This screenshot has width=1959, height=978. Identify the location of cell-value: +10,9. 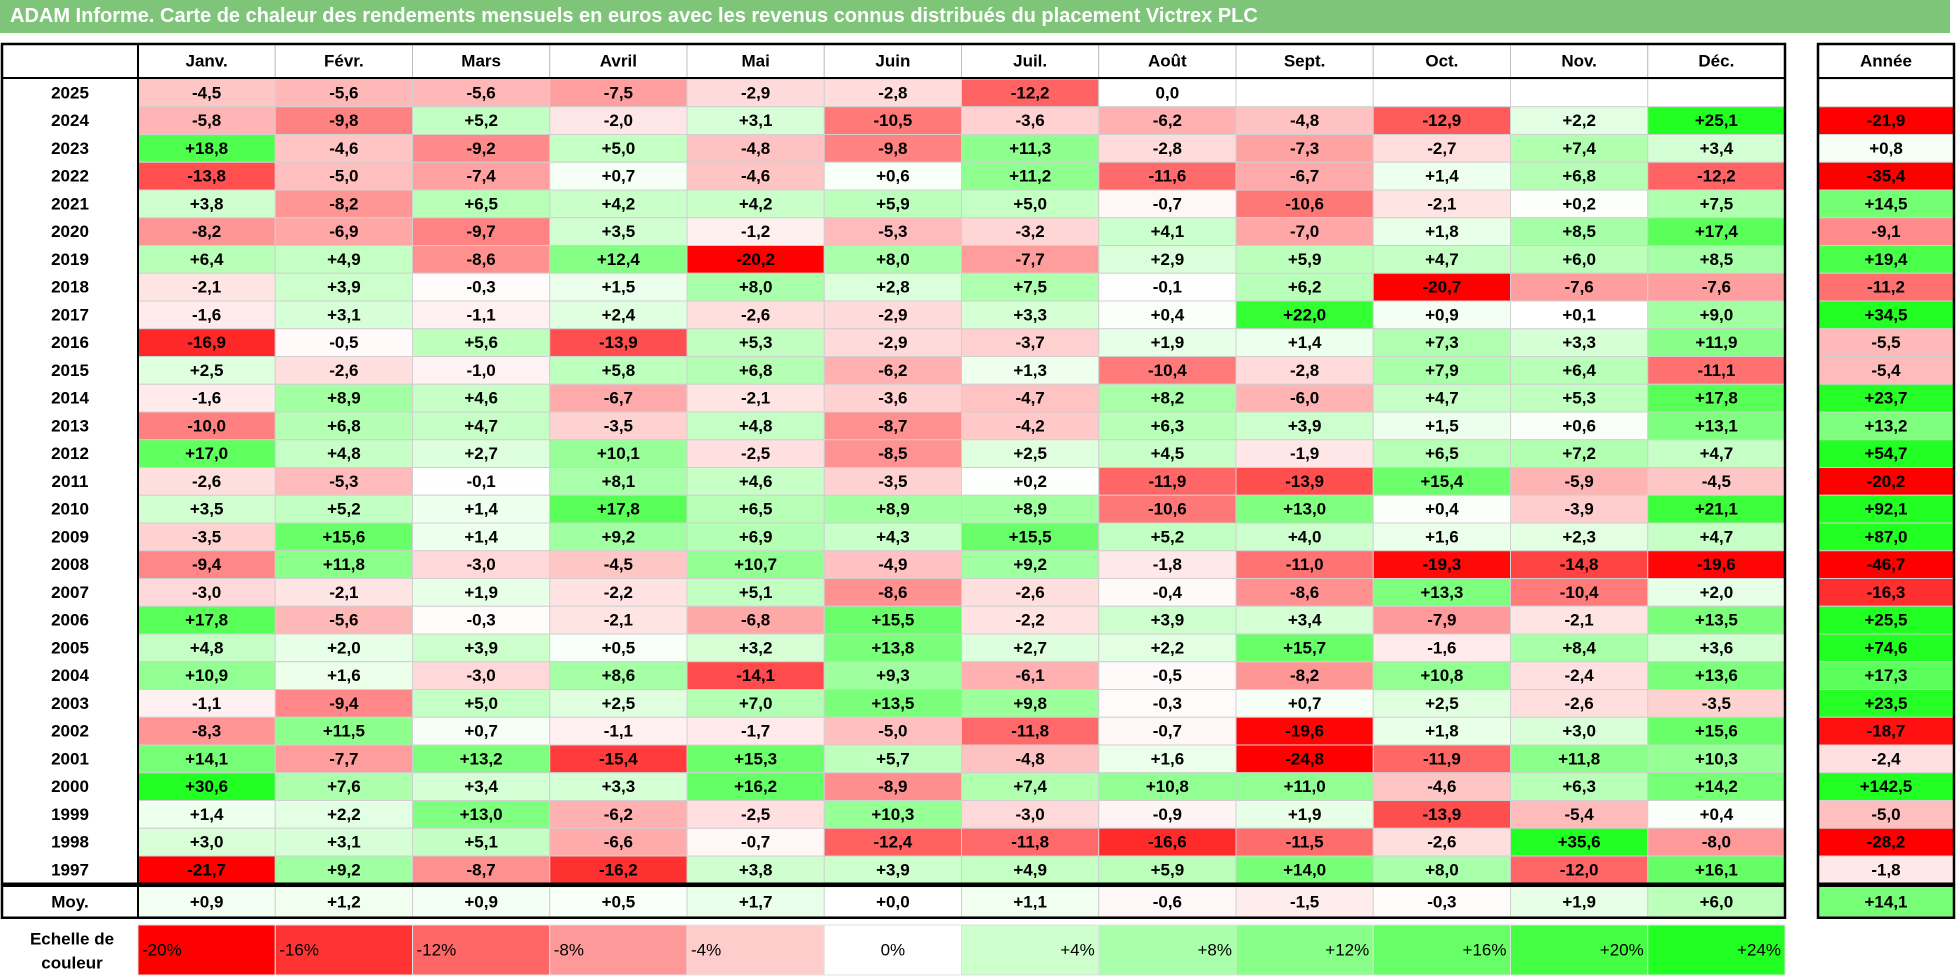
(206, 675).